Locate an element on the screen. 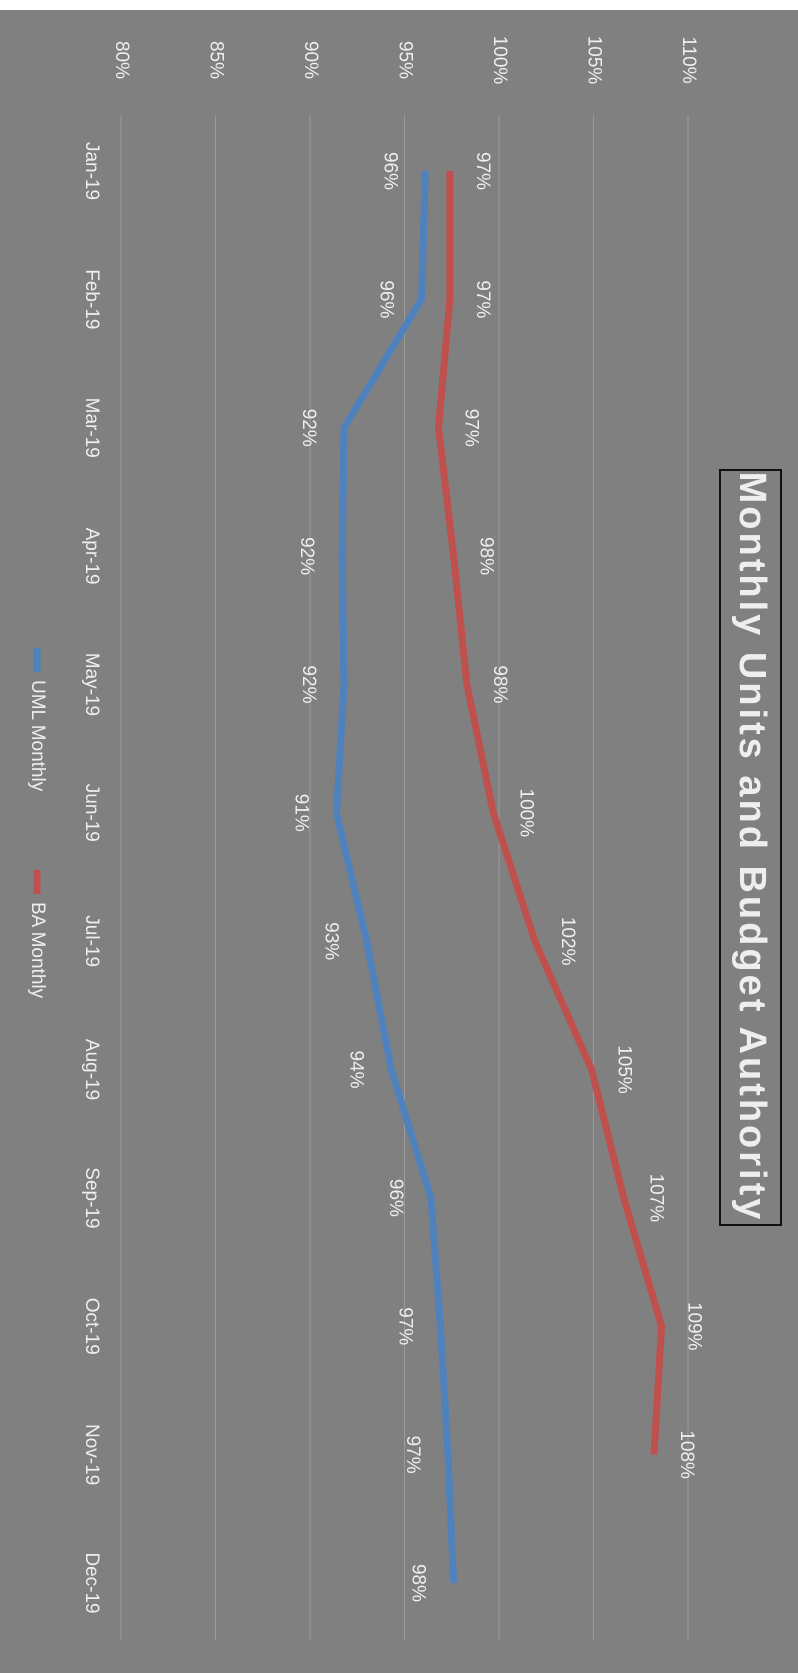 The width and height of the screenshot is (798, 1673). y-tick-label: 80% is located at coordinates (121, 60).